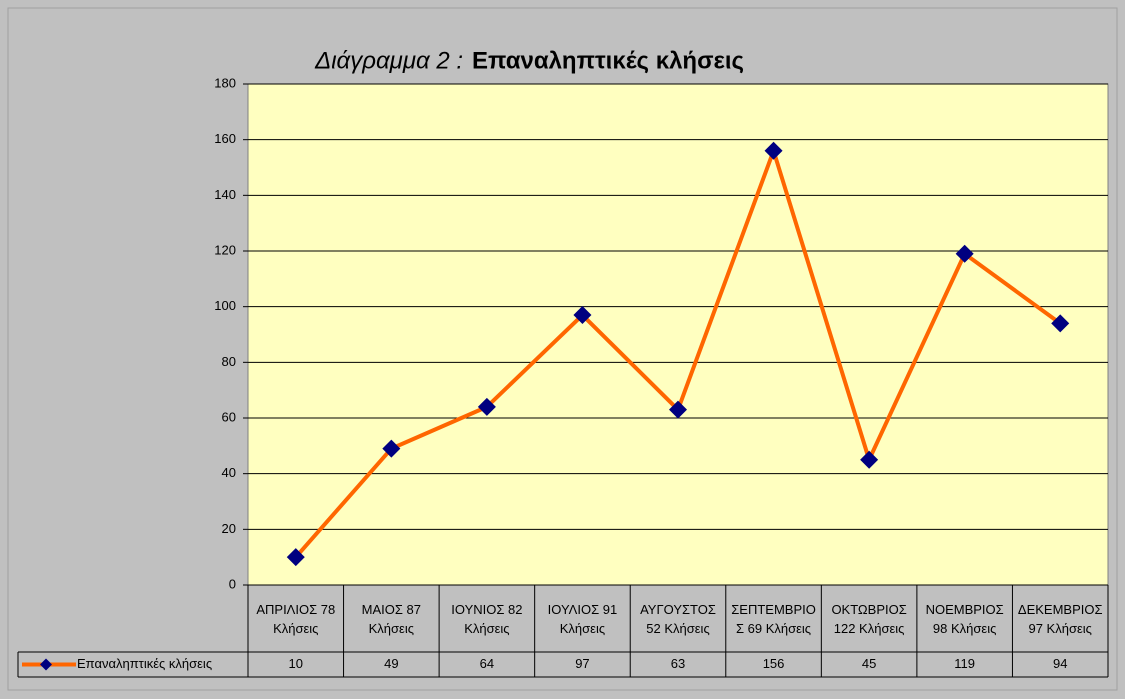  I want to click on table-value: 64, so click(487, 663).